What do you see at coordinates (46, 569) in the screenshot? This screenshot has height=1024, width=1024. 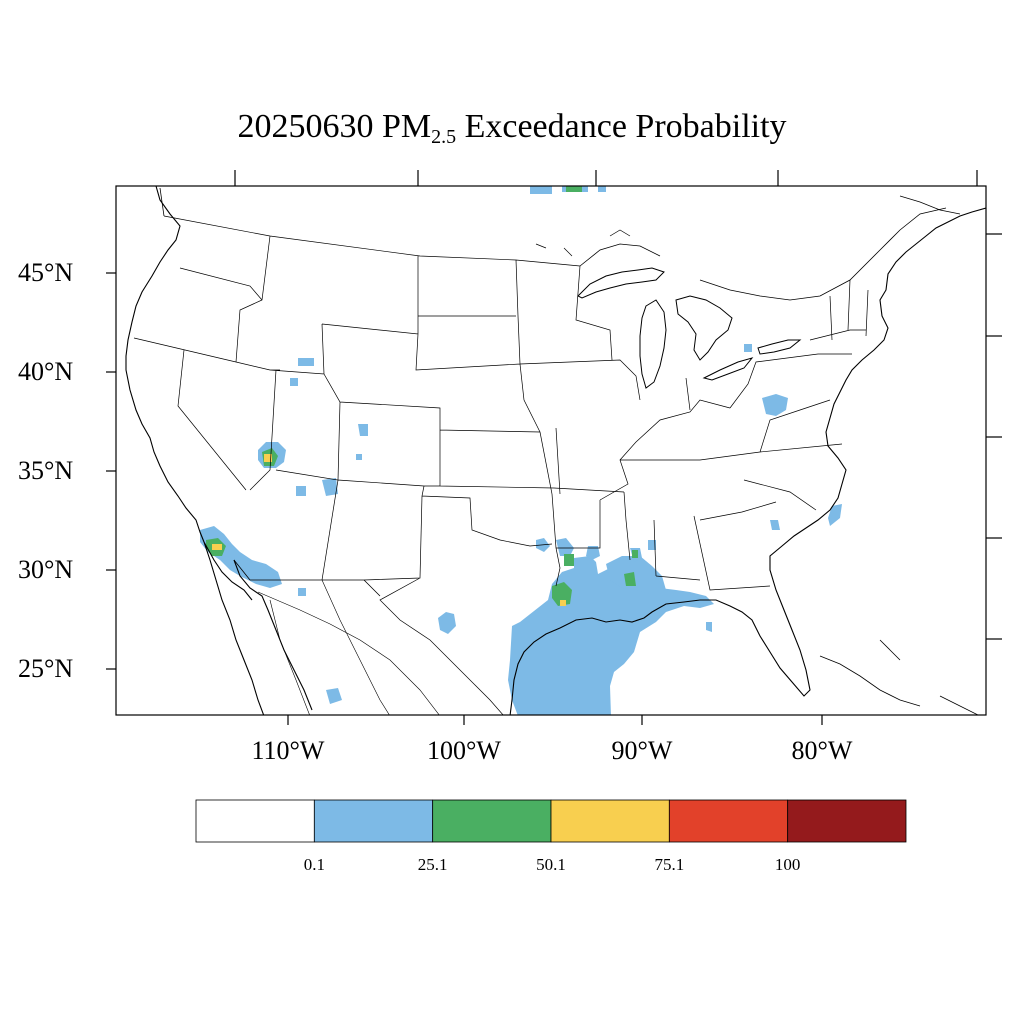 I see `lat-label-30: 30°N` at bounding box center [46, 569].